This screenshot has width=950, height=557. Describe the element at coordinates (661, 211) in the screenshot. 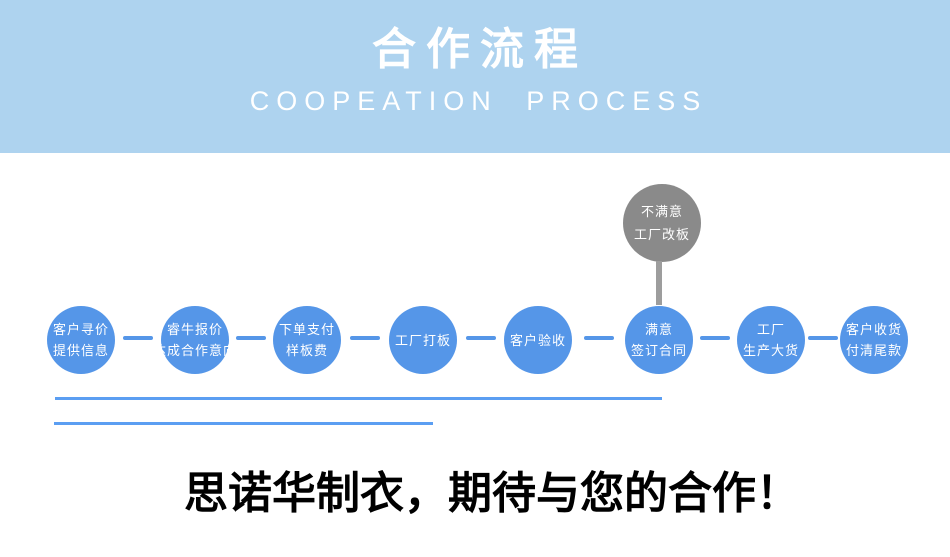

I see `flow-step-label: 不满意` at that location.